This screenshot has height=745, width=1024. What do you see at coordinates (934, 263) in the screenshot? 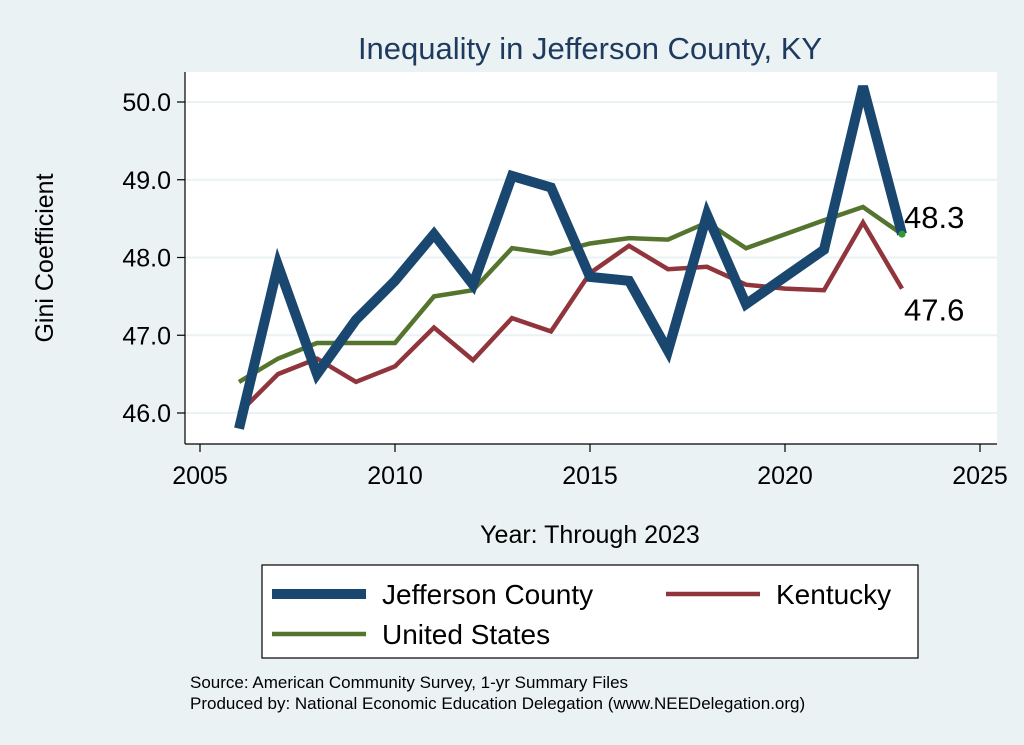
I see `end-labels: 48.3 47.6` at bounding box center [934, 263].